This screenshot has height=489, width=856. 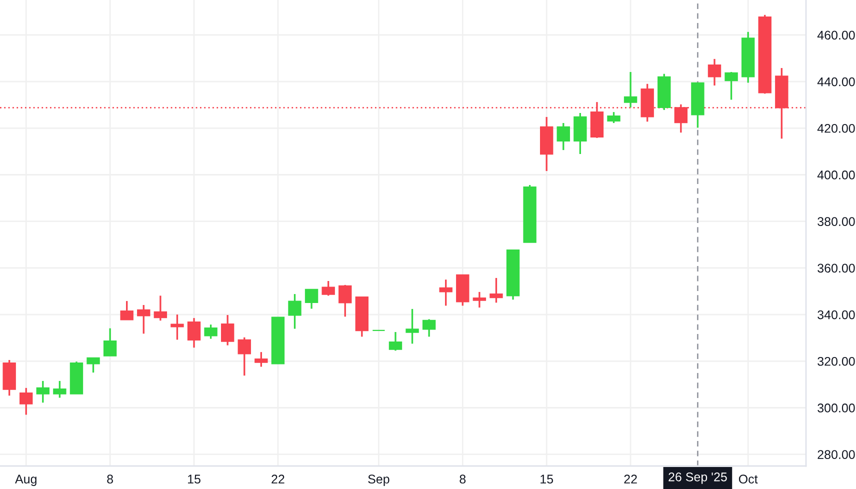 What do you see at coordinates (836, 361) in the screenshot?
I see `y-tick-label: 320.00` at bounding box center [836, 361].